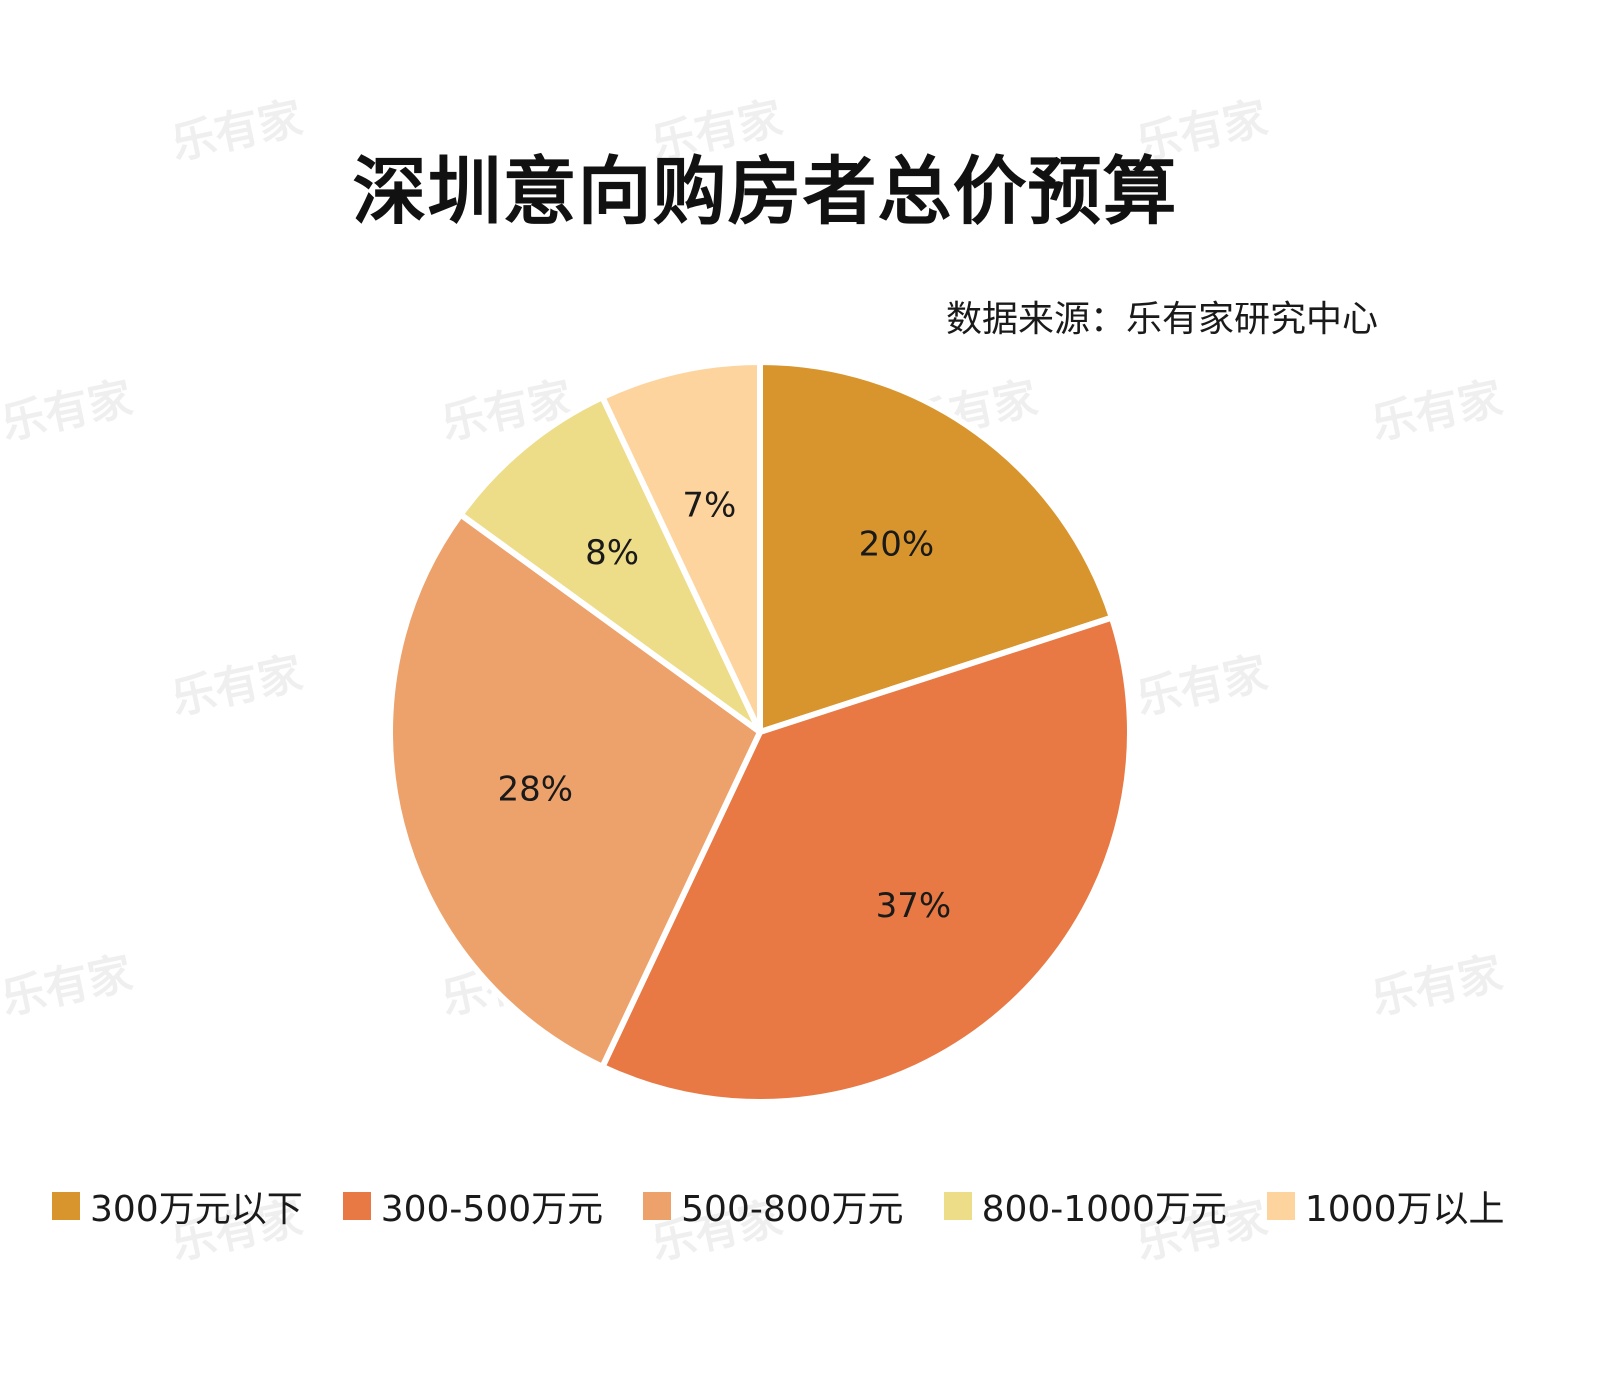 The width and height of the screenshot is (1608, 1384). What do you see at coordinates (535, 790) in the screenshot?
I see `data-label-500-800: 28%` at bounding box center [535, 790].